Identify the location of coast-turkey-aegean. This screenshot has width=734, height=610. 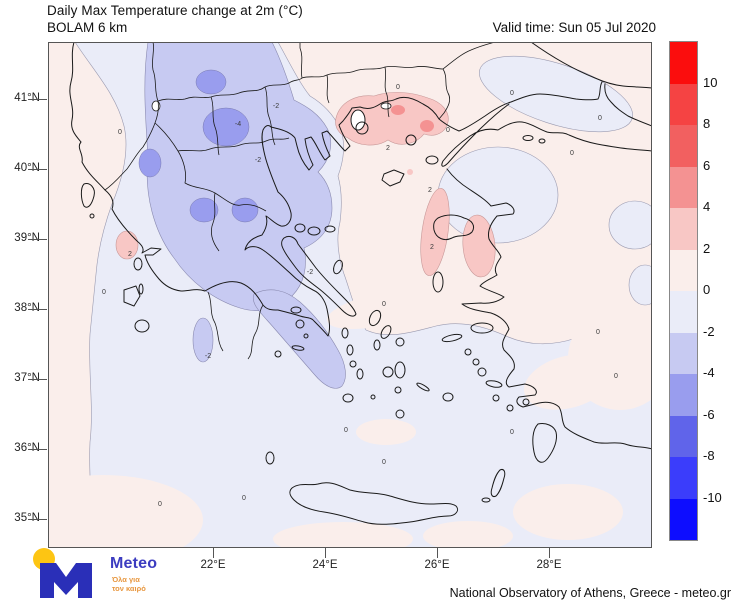
(549, 309).